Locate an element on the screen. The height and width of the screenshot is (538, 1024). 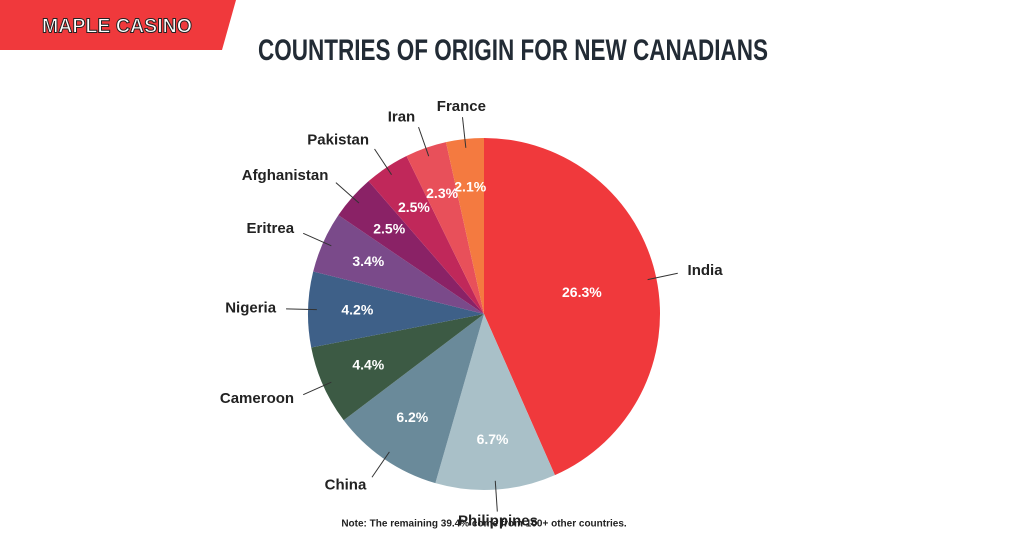
value-label: 6.7% is located at coordinates (493, 439).